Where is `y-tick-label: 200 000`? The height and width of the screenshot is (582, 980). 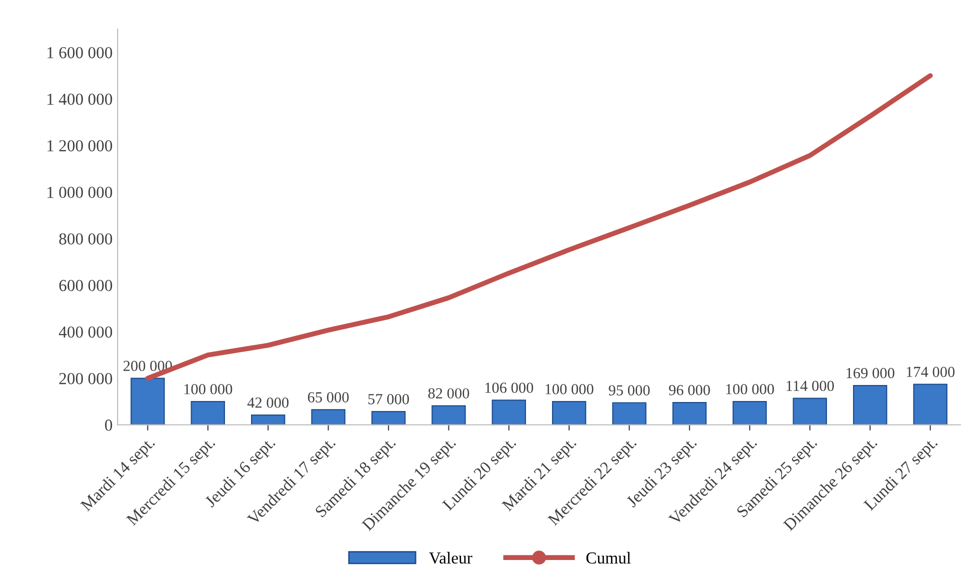
y-tick-label: 200 000 is located at coordinates (85, 378).